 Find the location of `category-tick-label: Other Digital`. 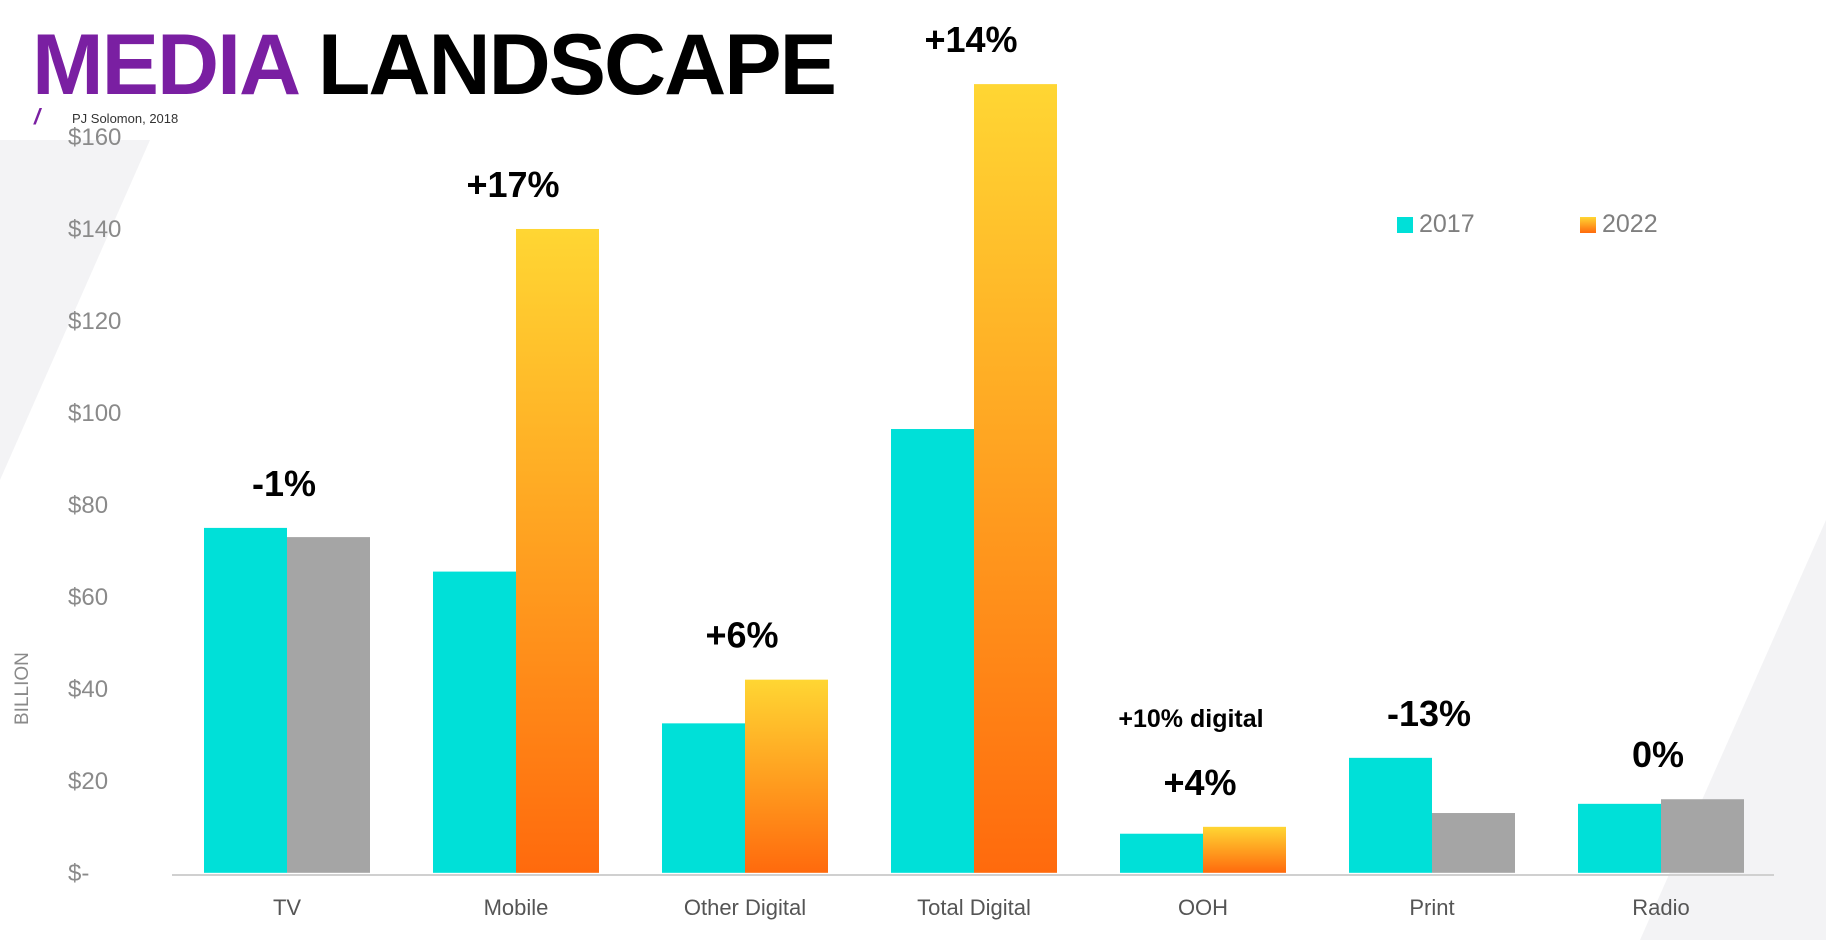

category-tick-label: Other Digital is located at coordinates (745, 907).